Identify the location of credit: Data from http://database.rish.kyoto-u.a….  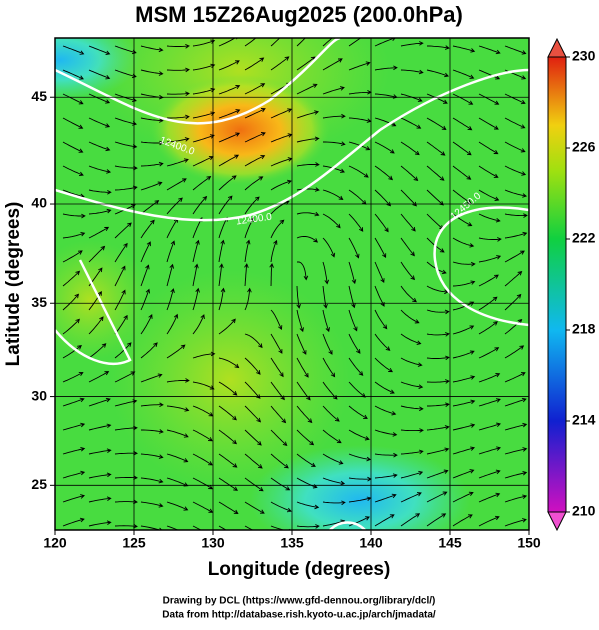
(299, 615).